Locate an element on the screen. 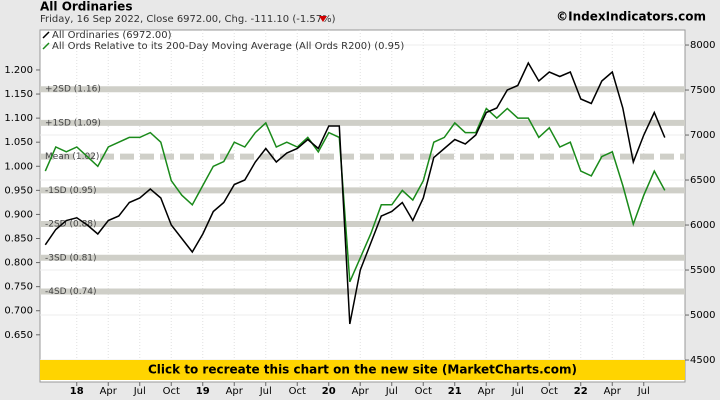 The image size is (720, 400). x-tick-label: 21 is located at coordinates (455, 391).